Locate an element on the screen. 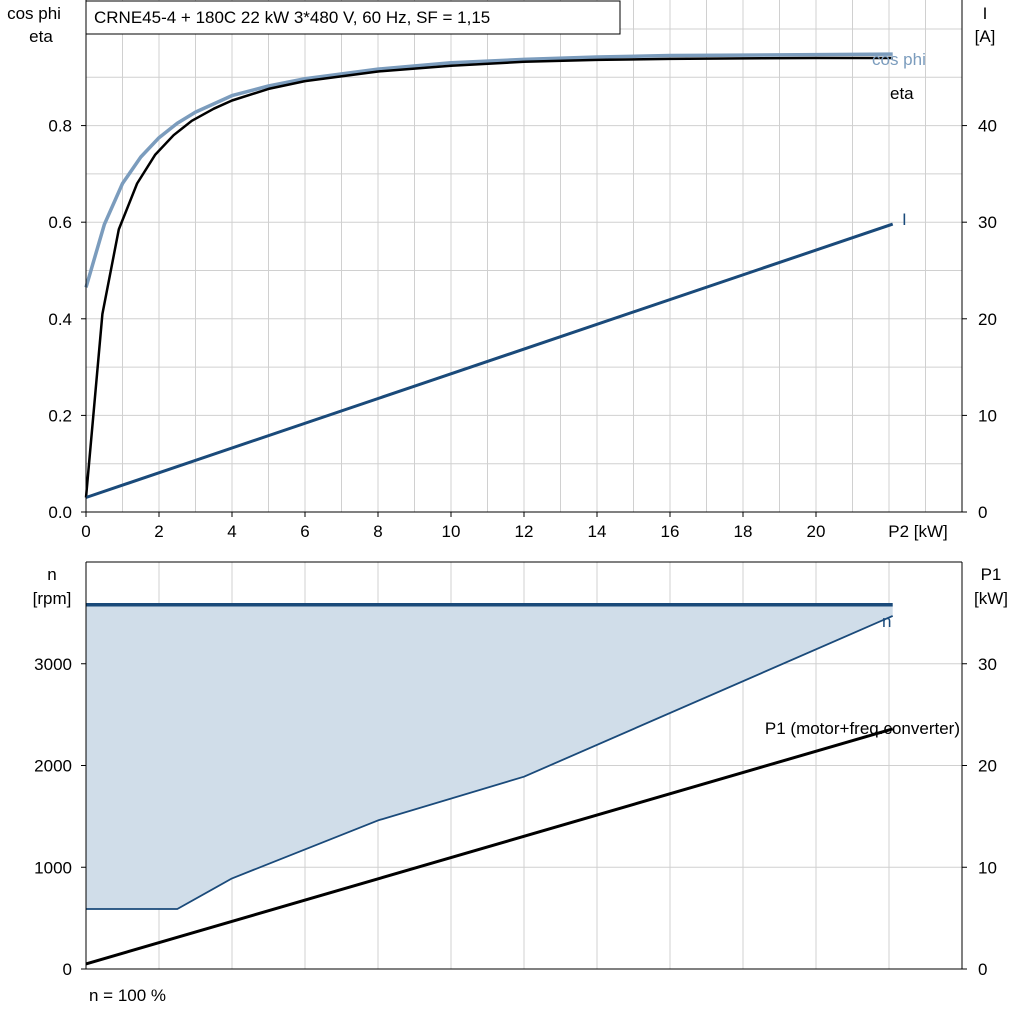  x-axis-label: P2 [kW] is located at coordinates (918, 531).